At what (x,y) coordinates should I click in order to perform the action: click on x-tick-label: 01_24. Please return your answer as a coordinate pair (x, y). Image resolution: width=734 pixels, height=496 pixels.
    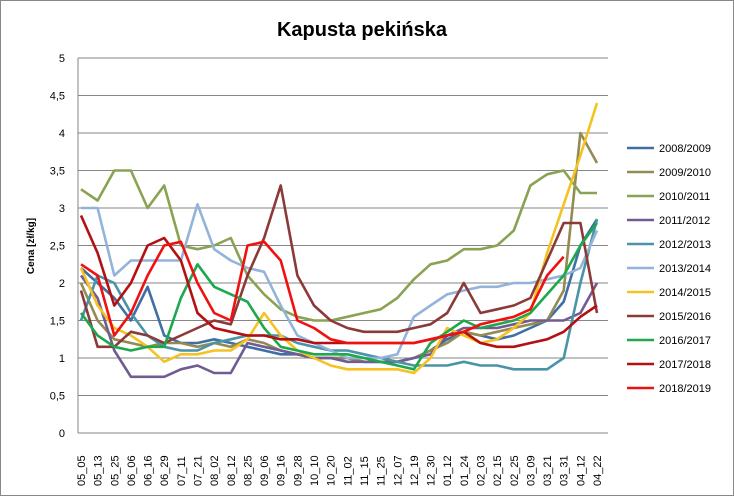
    Looking at the image, I should click on (465, 470).